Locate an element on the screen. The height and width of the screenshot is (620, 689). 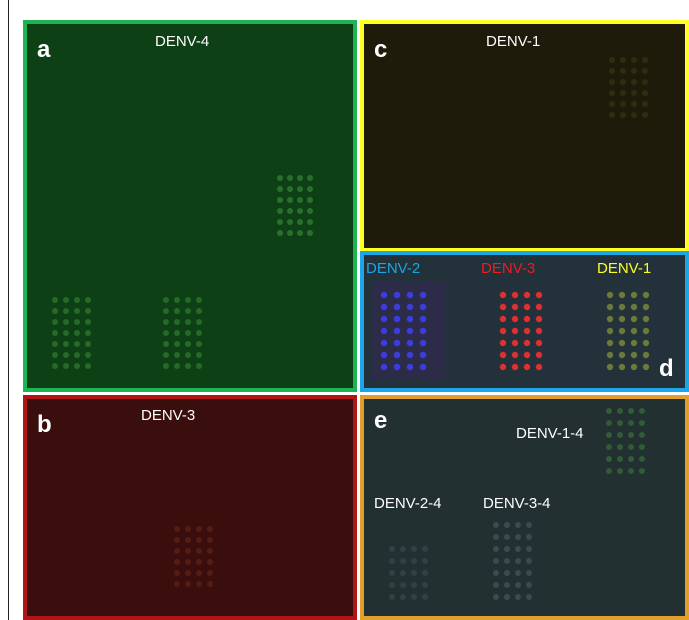
panel-letter-d: d is located at coordinates (666, 368).